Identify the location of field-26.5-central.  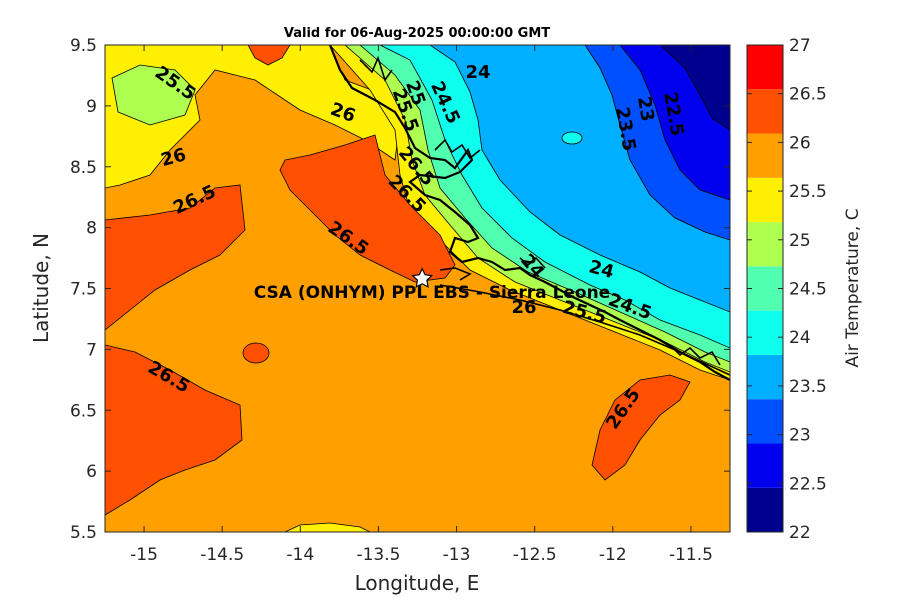
(367, 208).